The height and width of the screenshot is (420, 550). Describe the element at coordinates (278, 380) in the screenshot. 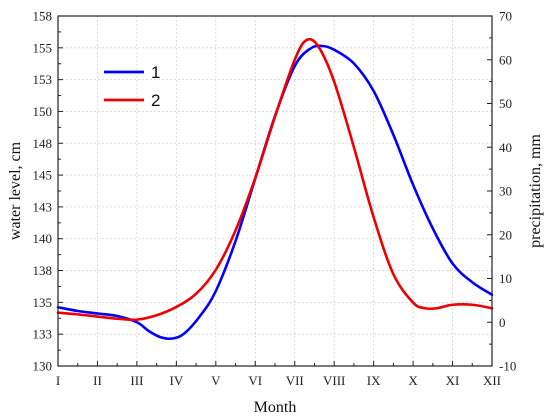

I see `x-axis-tick-labels: I II III IV V VI VII VIII IX X XI XII` at that location.